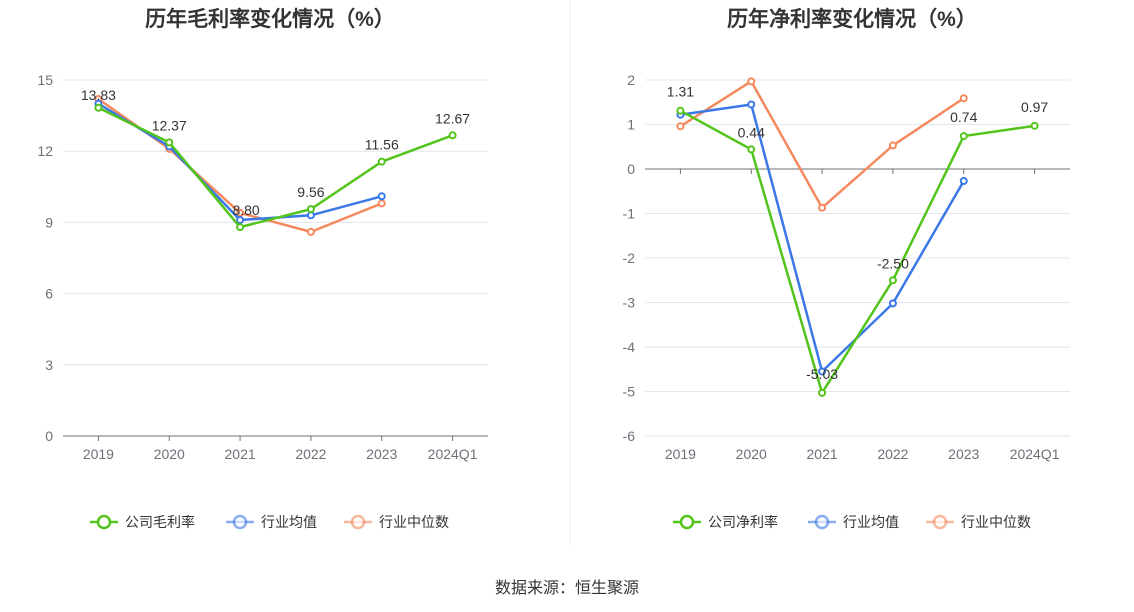  I want to click on y-tick-label: 2, so click(631, 80).